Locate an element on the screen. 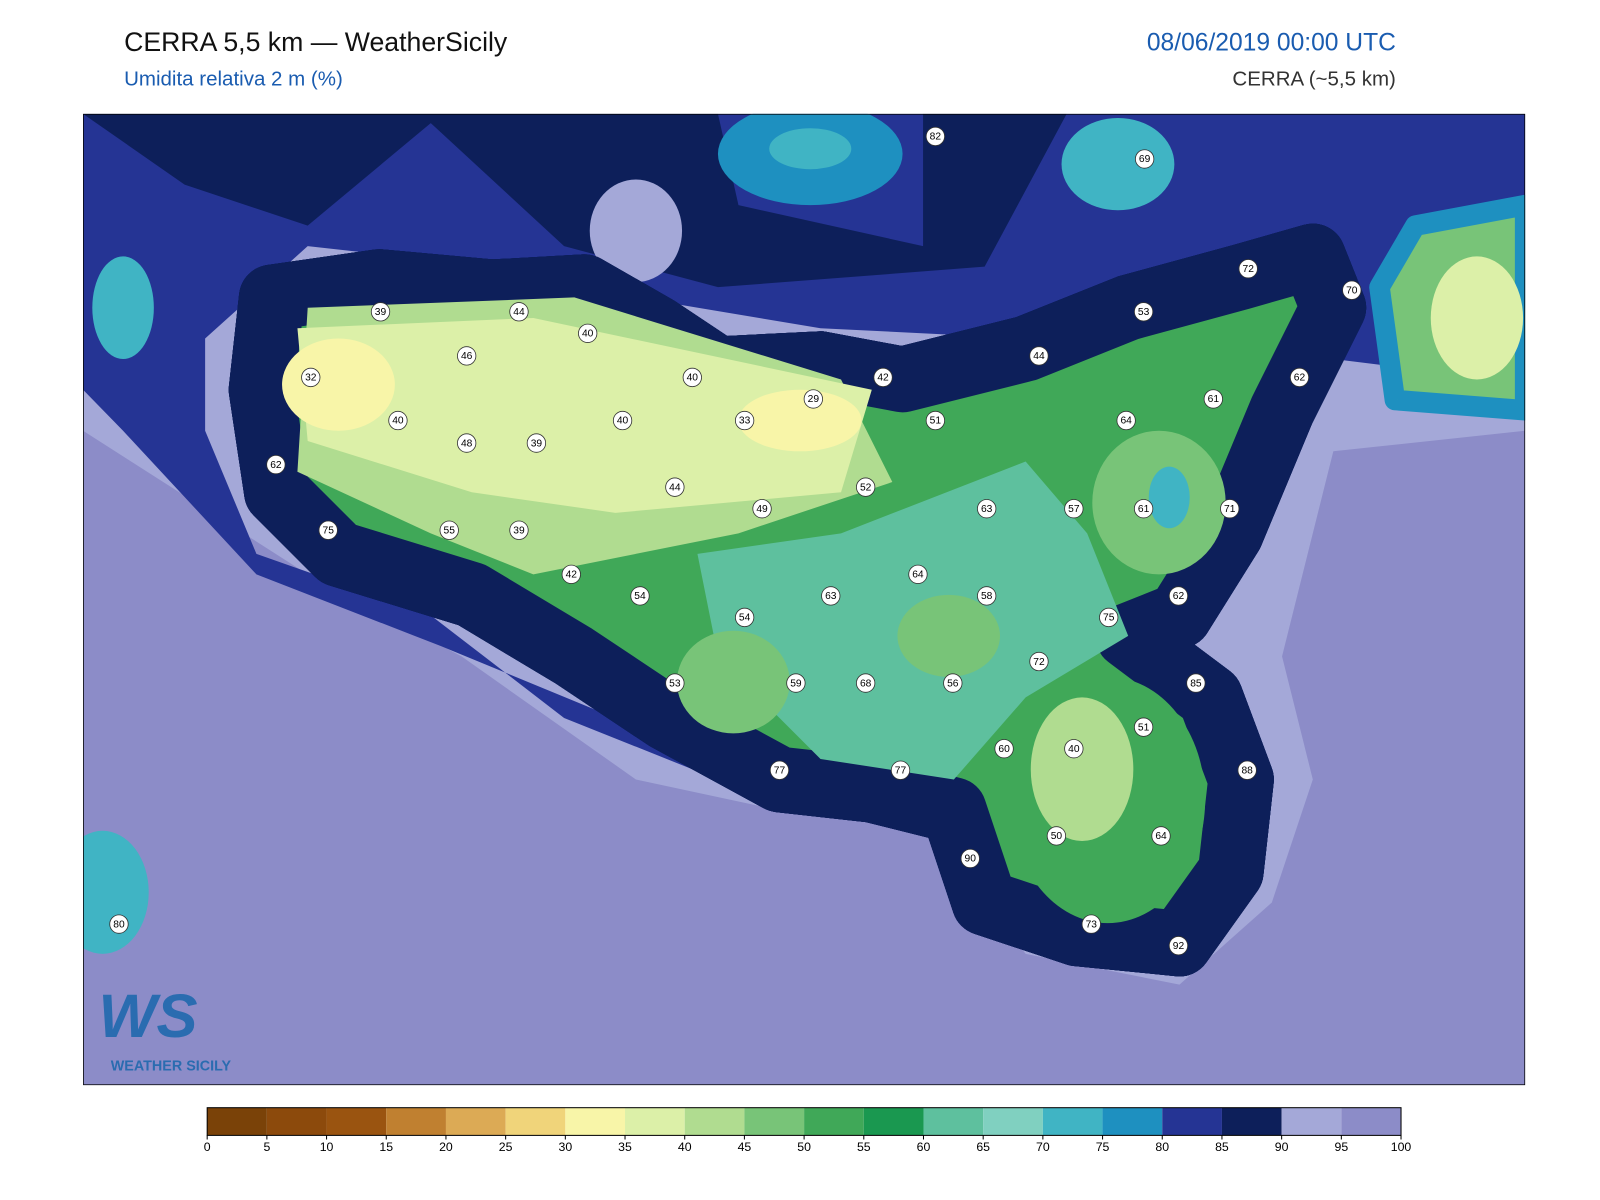  colorbar-tick-label: 80 is located at coordinates (1162, 1147).